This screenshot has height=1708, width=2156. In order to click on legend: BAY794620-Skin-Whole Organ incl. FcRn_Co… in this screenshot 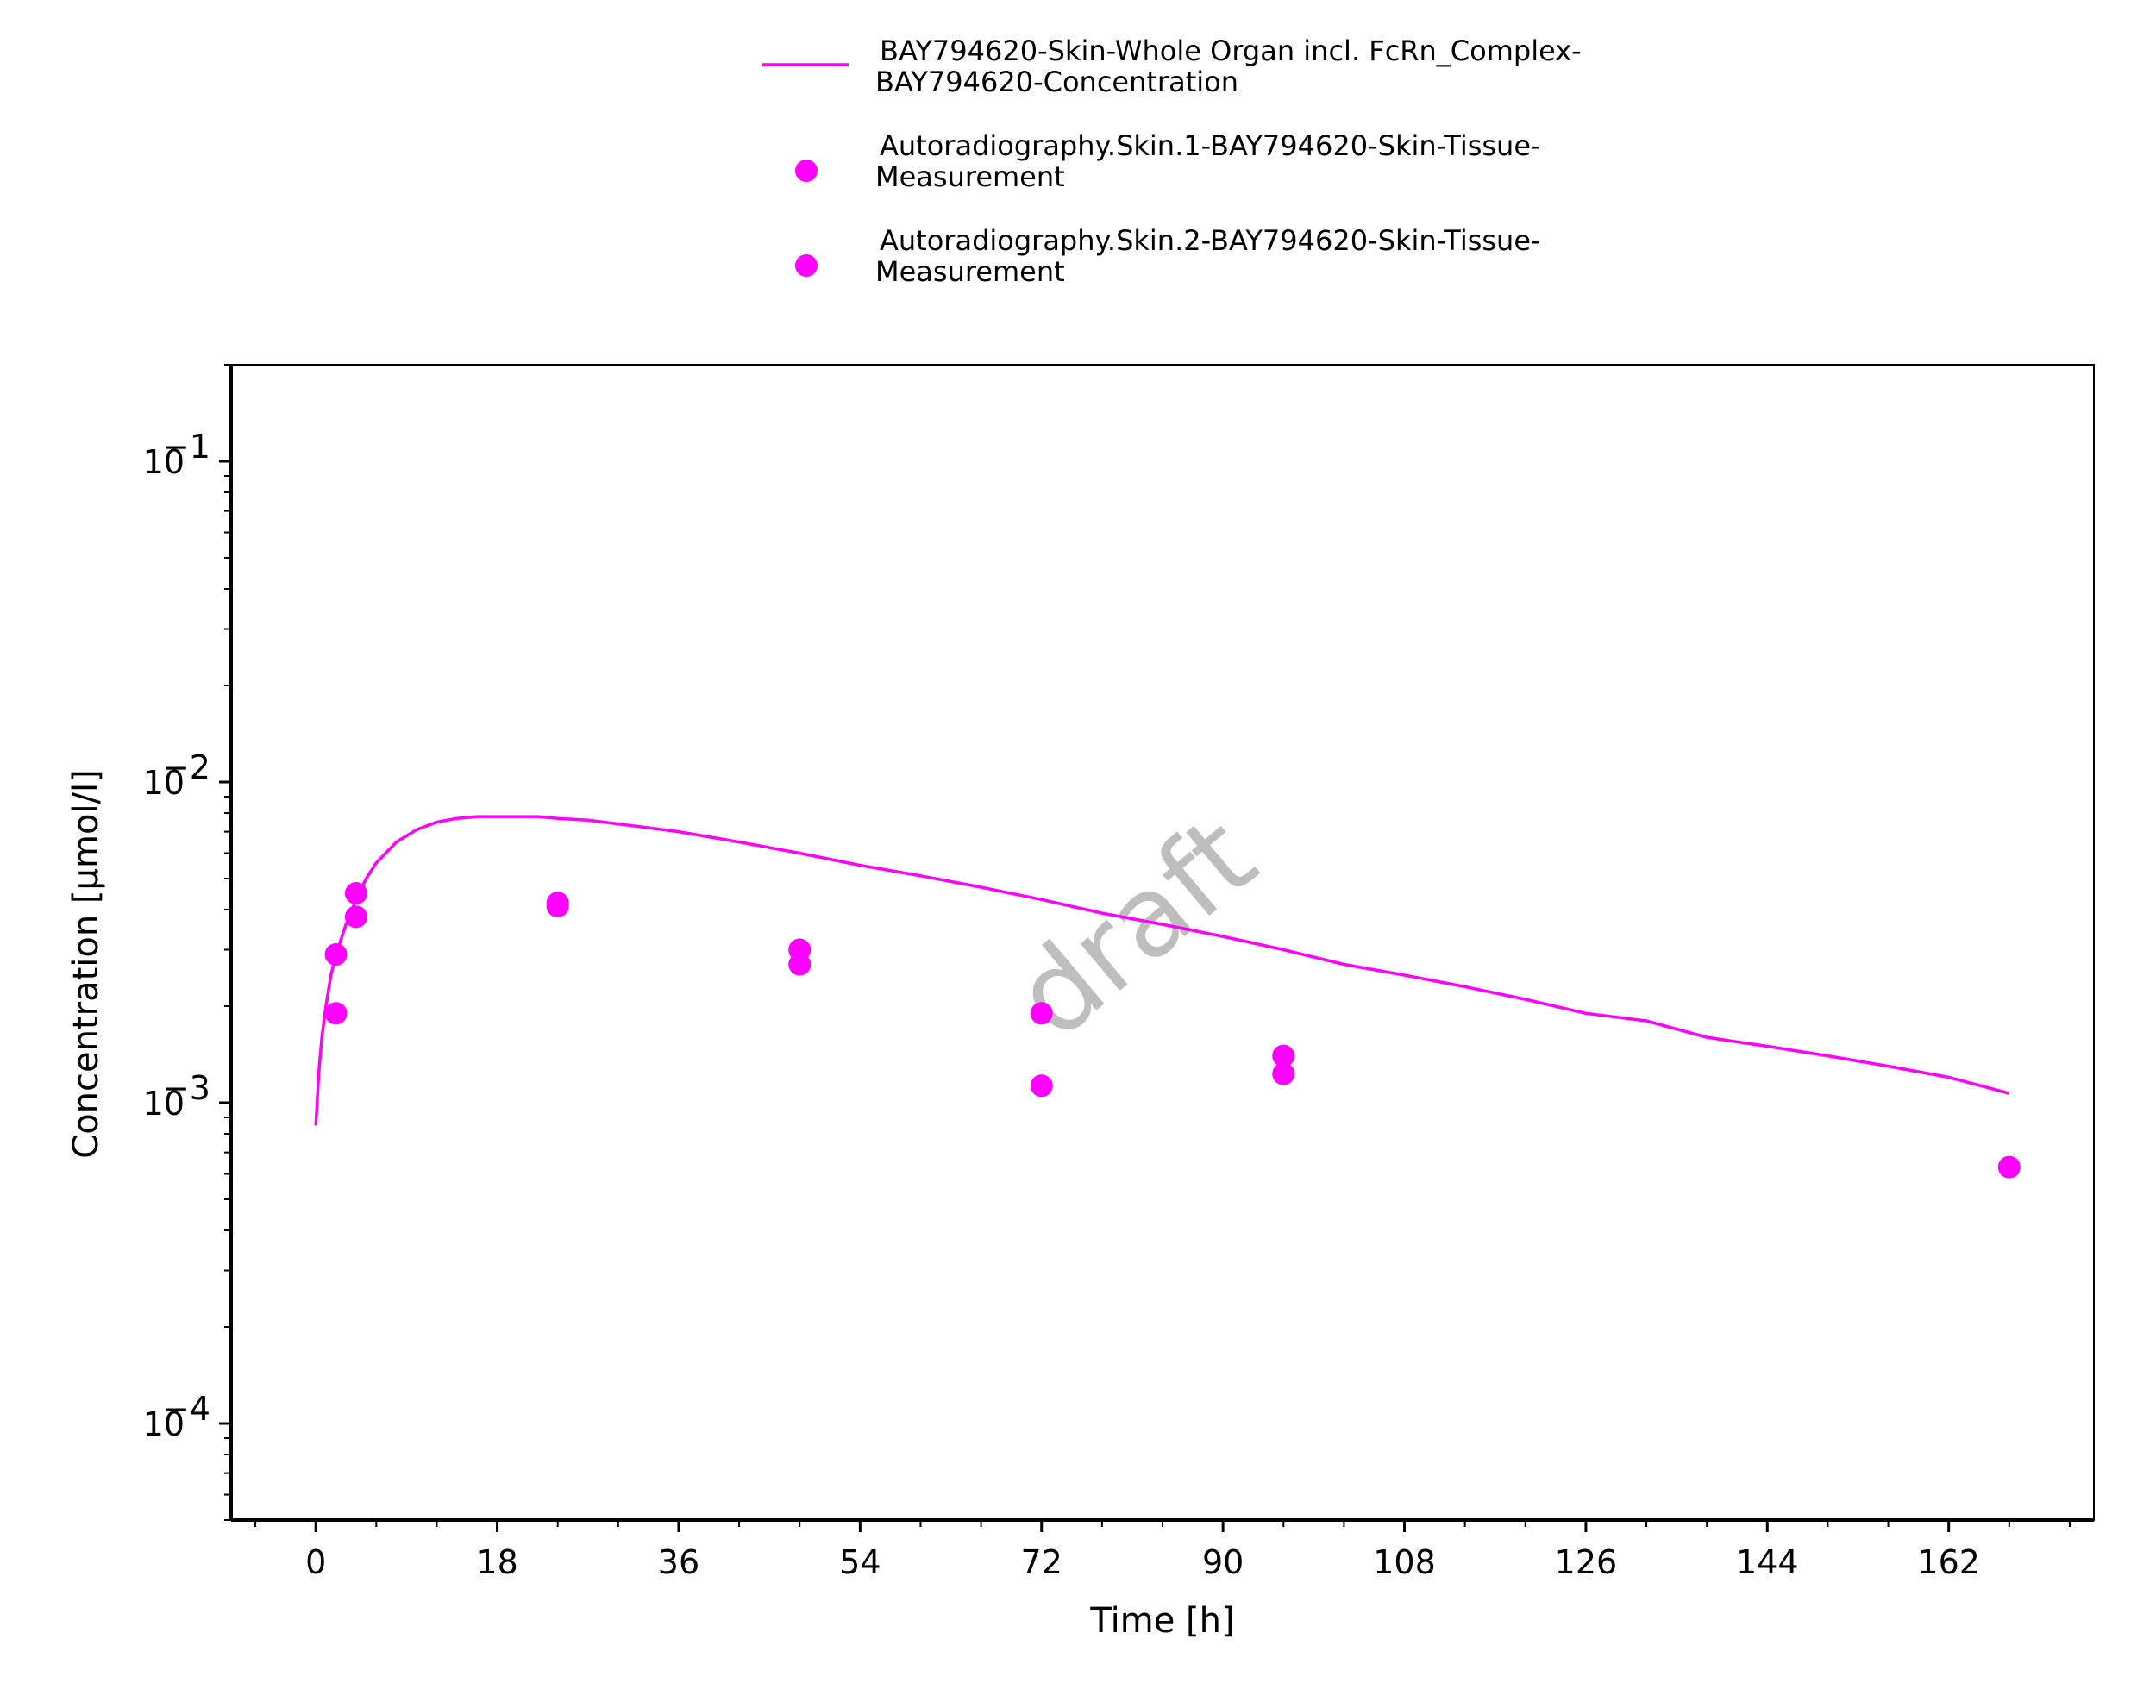, I will do `click(1172, 161)`.